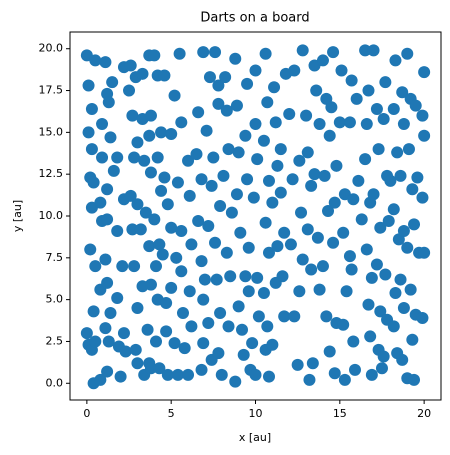  What do you see at coordinates (55, 340) in the screenshot?
I see `y-tick-label: 2.5` at bounding box center [55, 340].